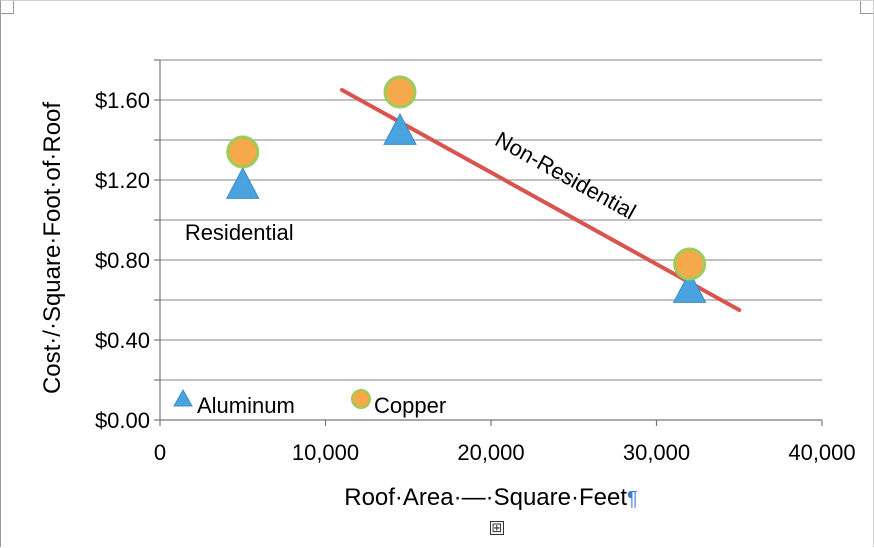  Describe the element at coordinates (410, 405) in the screenshot. I see `legend-copper-label: Copper` at that location.